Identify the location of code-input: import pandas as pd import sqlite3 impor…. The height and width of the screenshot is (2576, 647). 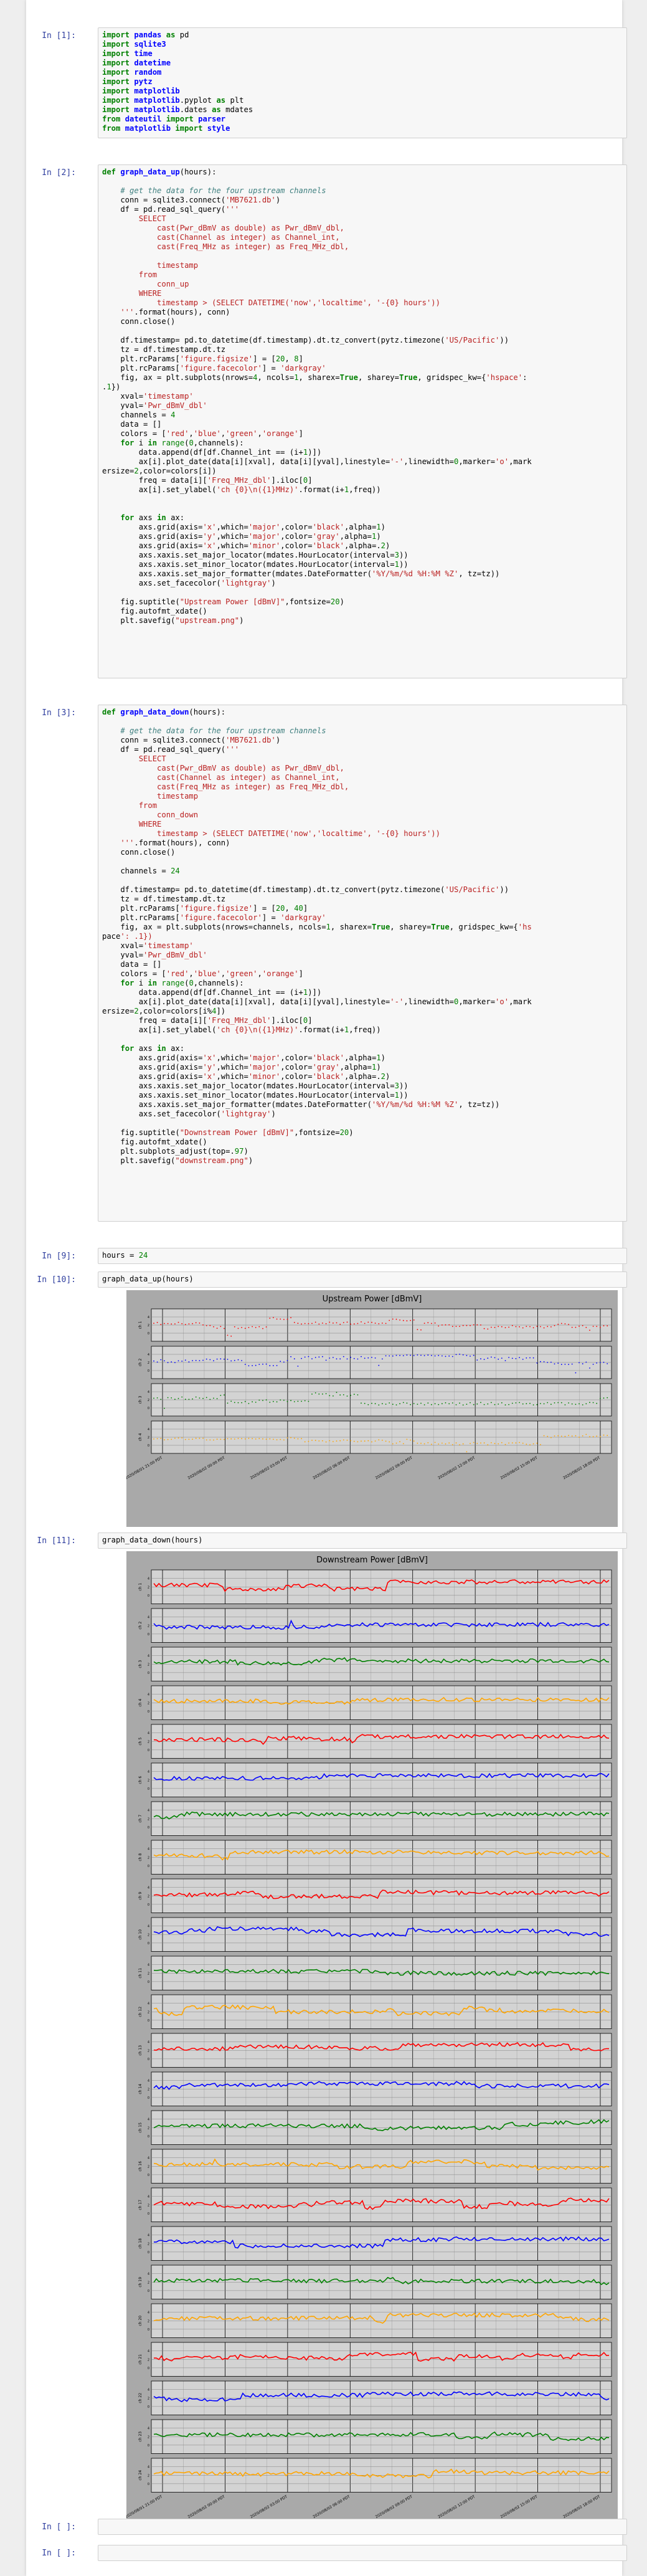
(362, 82).